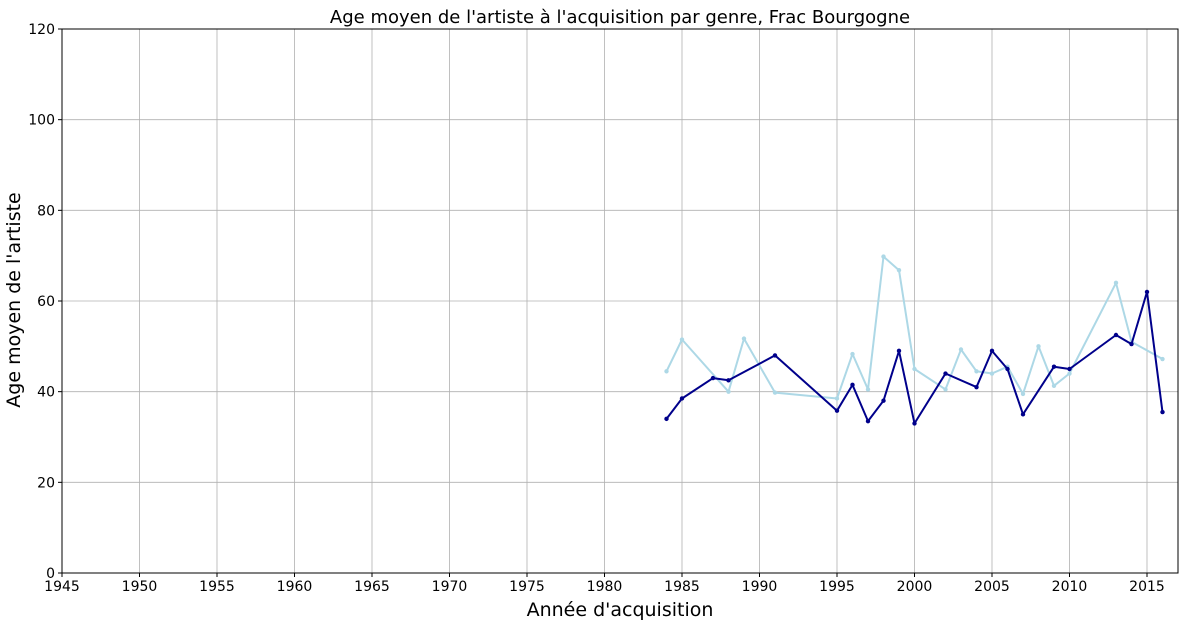 Image resolution: width=1188 pixels, height=626 pixels. What do you see at coordinates (682, 587) in the screenshot?
I see `x-tick-label: 1985` at bounding box center [682, 587].